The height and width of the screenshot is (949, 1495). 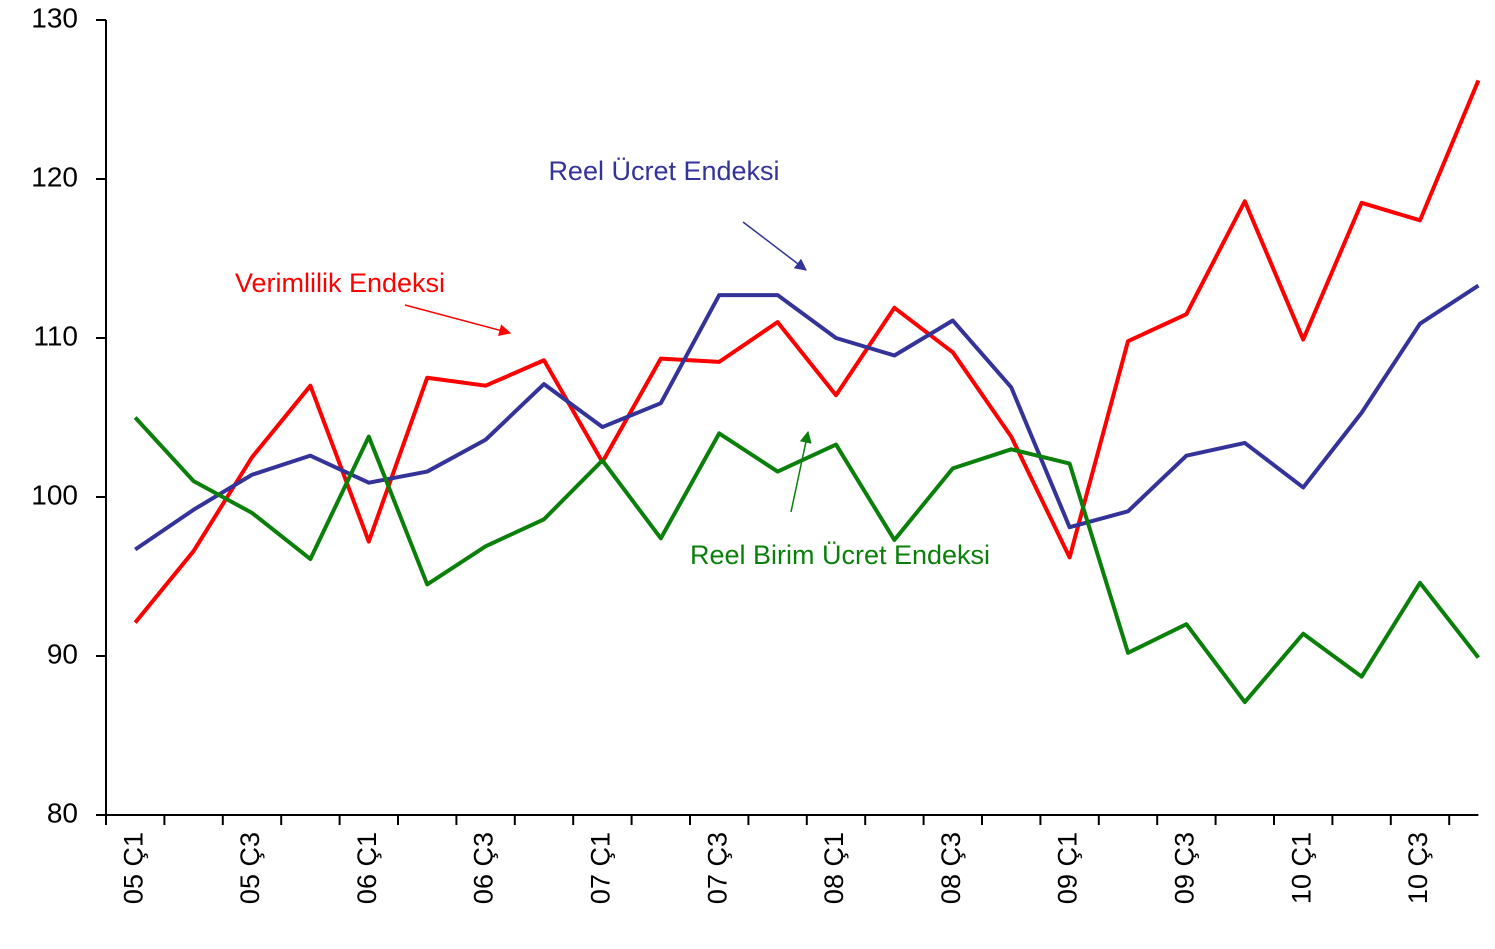 What do you see at coordinates (484, 868) in the screenshot?
I see `x-tick-label: 06 Ç3` at bounding box center [484, 868].